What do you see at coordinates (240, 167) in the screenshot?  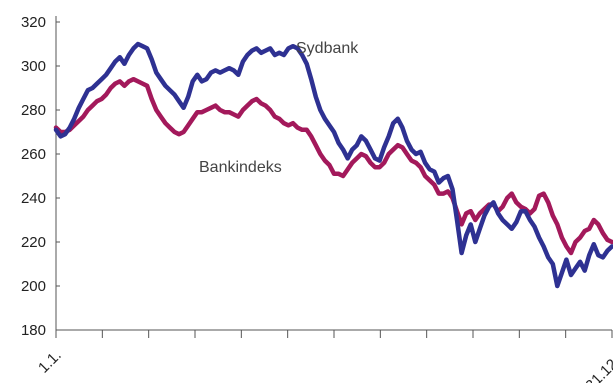 I see `annotation-bankindeks: Bankindeks` at bounding box center [240, 167].